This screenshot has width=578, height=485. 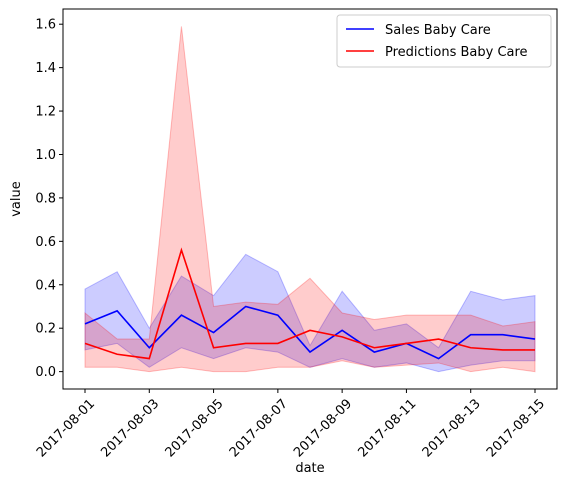 I want to click on x-tick-label: 2017-08-03, so click(x=130, y=428).